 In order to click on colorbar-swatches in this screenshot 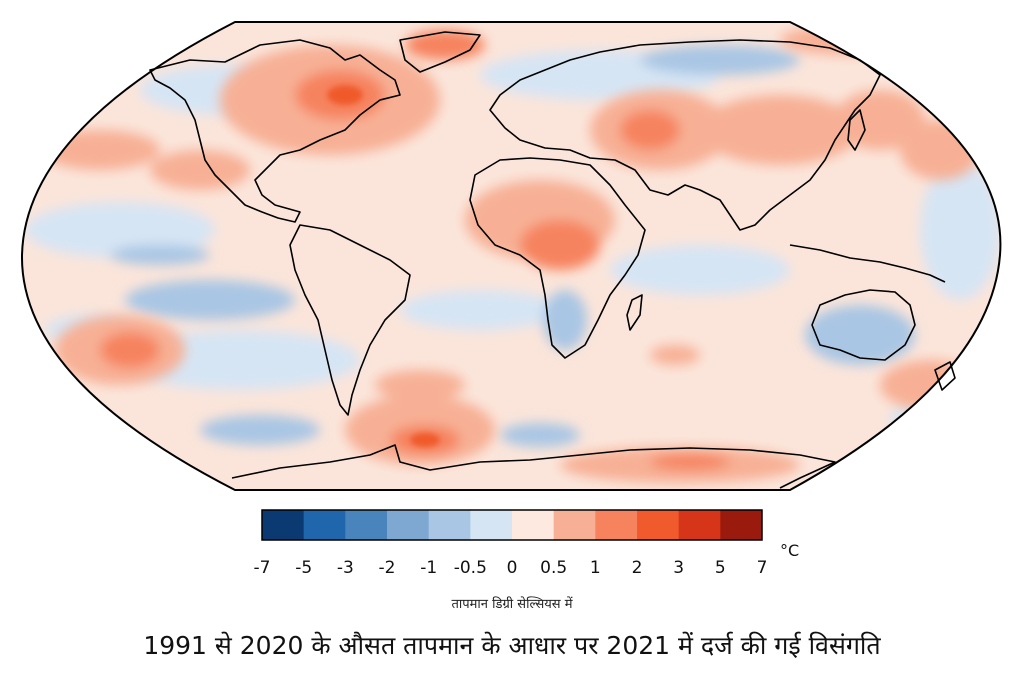, I will do `click(512, 525)`.